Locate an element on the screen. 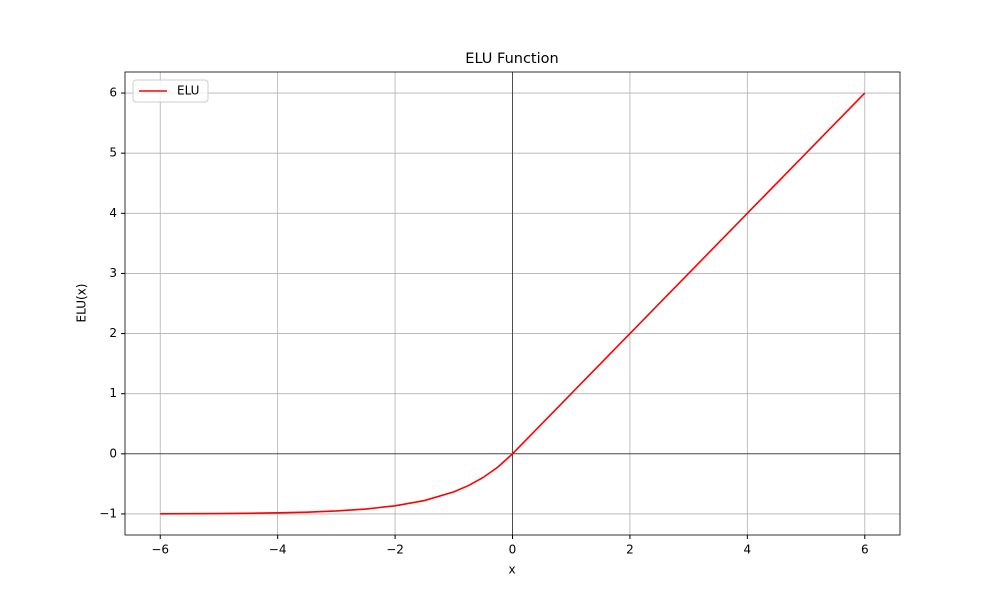 This screenshot has width=1000, height=600. y-tick-label: 4 is located at coordinates (113, 213).